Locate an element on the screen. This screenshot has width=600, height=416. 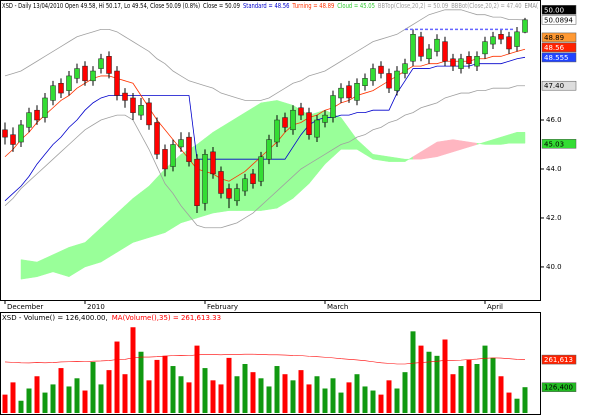
y-tick-label: 46.0 is located at coordinates (554, 120).